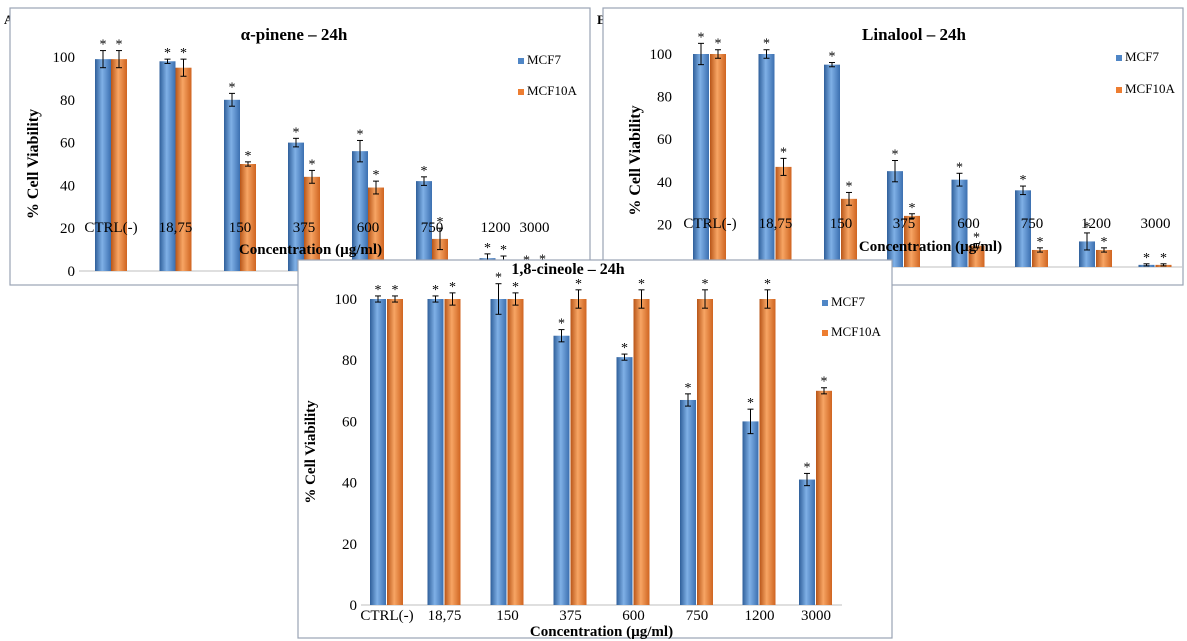 This screenshot has height=641, width=1187. What do you see at coordinates (567, 269) in the screenshot?
I see `chart-title: 1,8-cineole – 24h` at bounding box center [567, 269].